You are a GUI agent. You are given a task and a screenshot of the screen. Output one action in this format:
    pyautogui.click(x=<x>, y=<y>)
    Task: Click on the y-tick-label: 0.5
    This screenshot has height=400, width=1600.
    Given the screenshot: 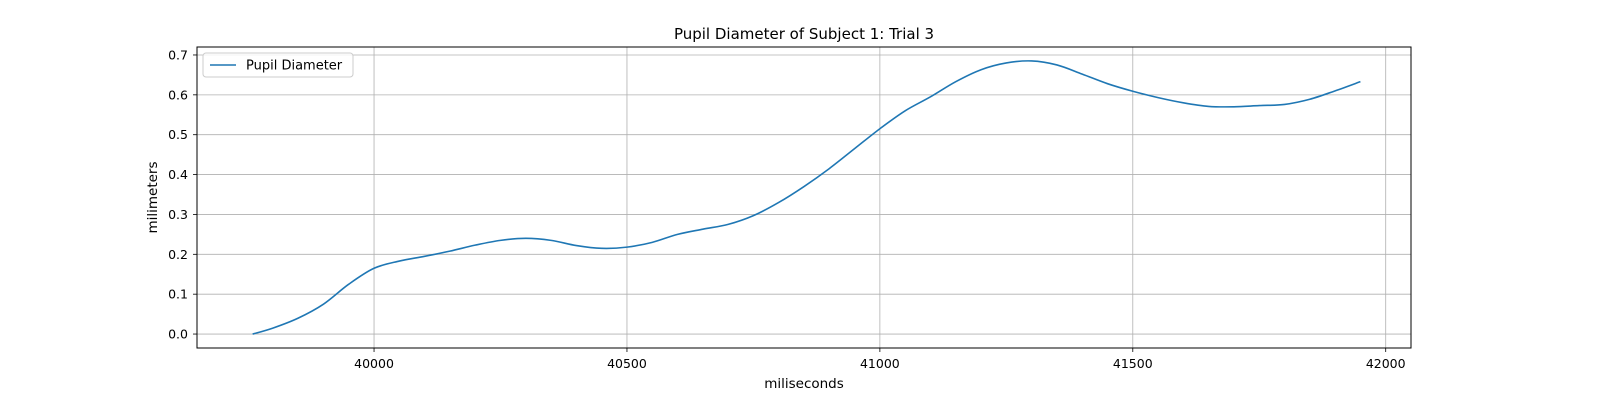 What is the action you would take?
    pyautogui.click(x=178, y=134)
    